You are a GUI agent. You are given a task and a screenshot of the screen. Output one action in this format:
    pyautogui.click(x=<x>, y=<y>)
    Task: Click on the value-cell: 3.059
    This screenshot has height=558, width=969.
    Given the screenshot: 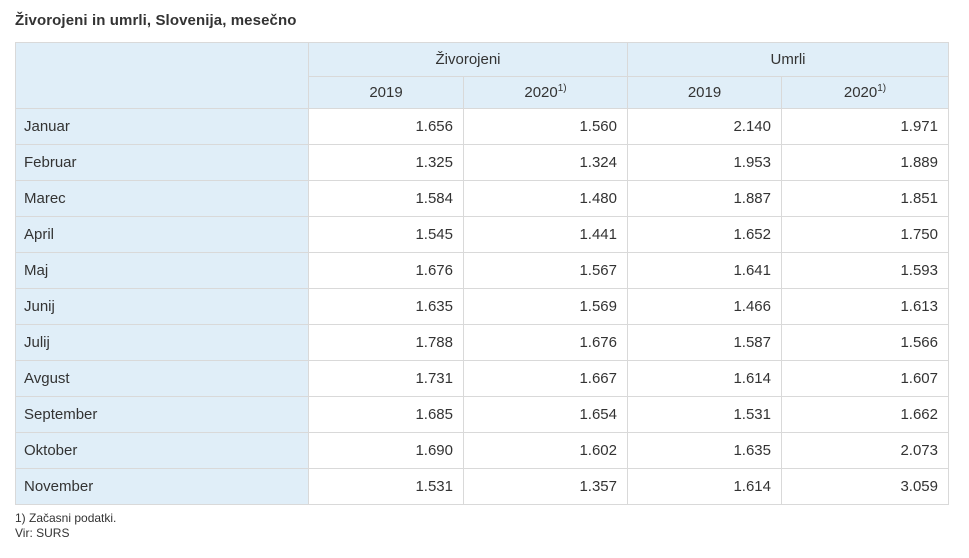 What is the action you would take?
    pyautogui.click(x=865, y=486)
    